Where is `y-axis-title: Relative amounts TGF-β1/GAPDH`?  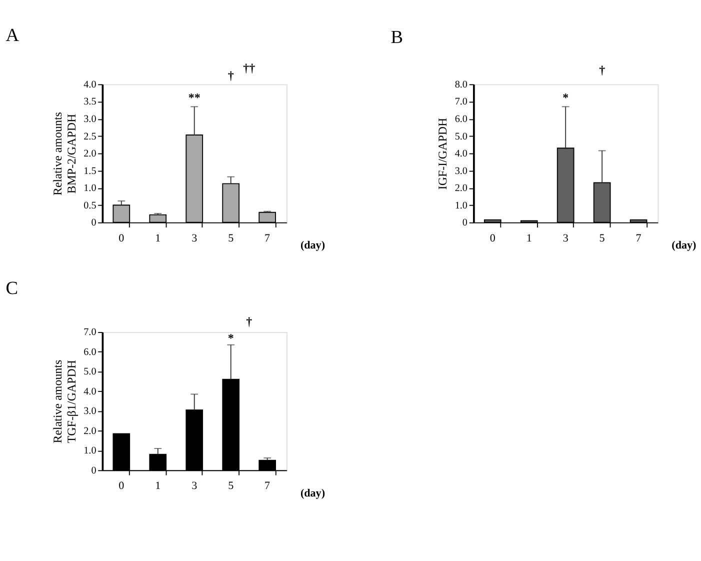 y-axis-title: Relative amounts TGF-β1/GAPDH is located at coordinates (64, 402).